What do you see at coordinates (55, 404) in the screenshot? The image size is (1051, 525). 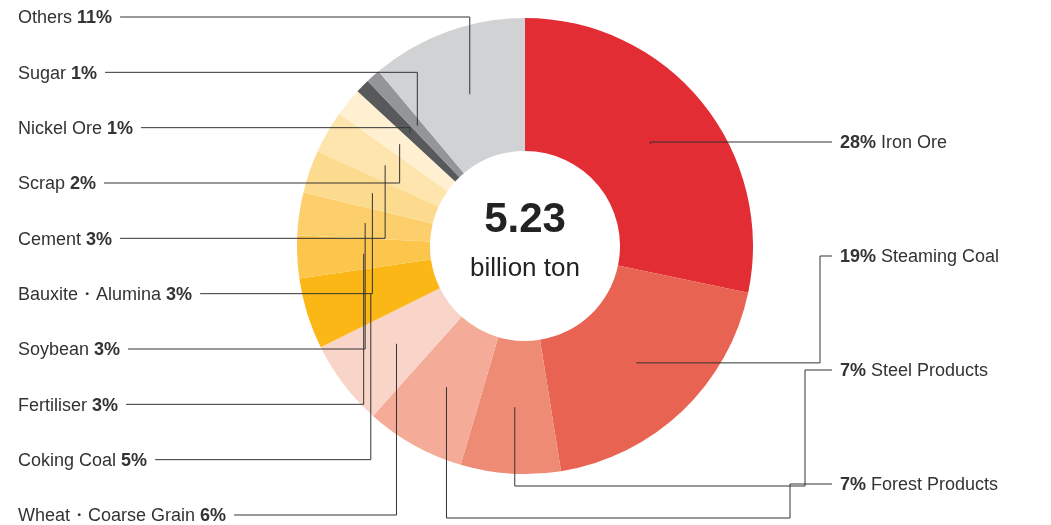 I see `slice-label: Fertiliser` at bounding box center [55, 404].